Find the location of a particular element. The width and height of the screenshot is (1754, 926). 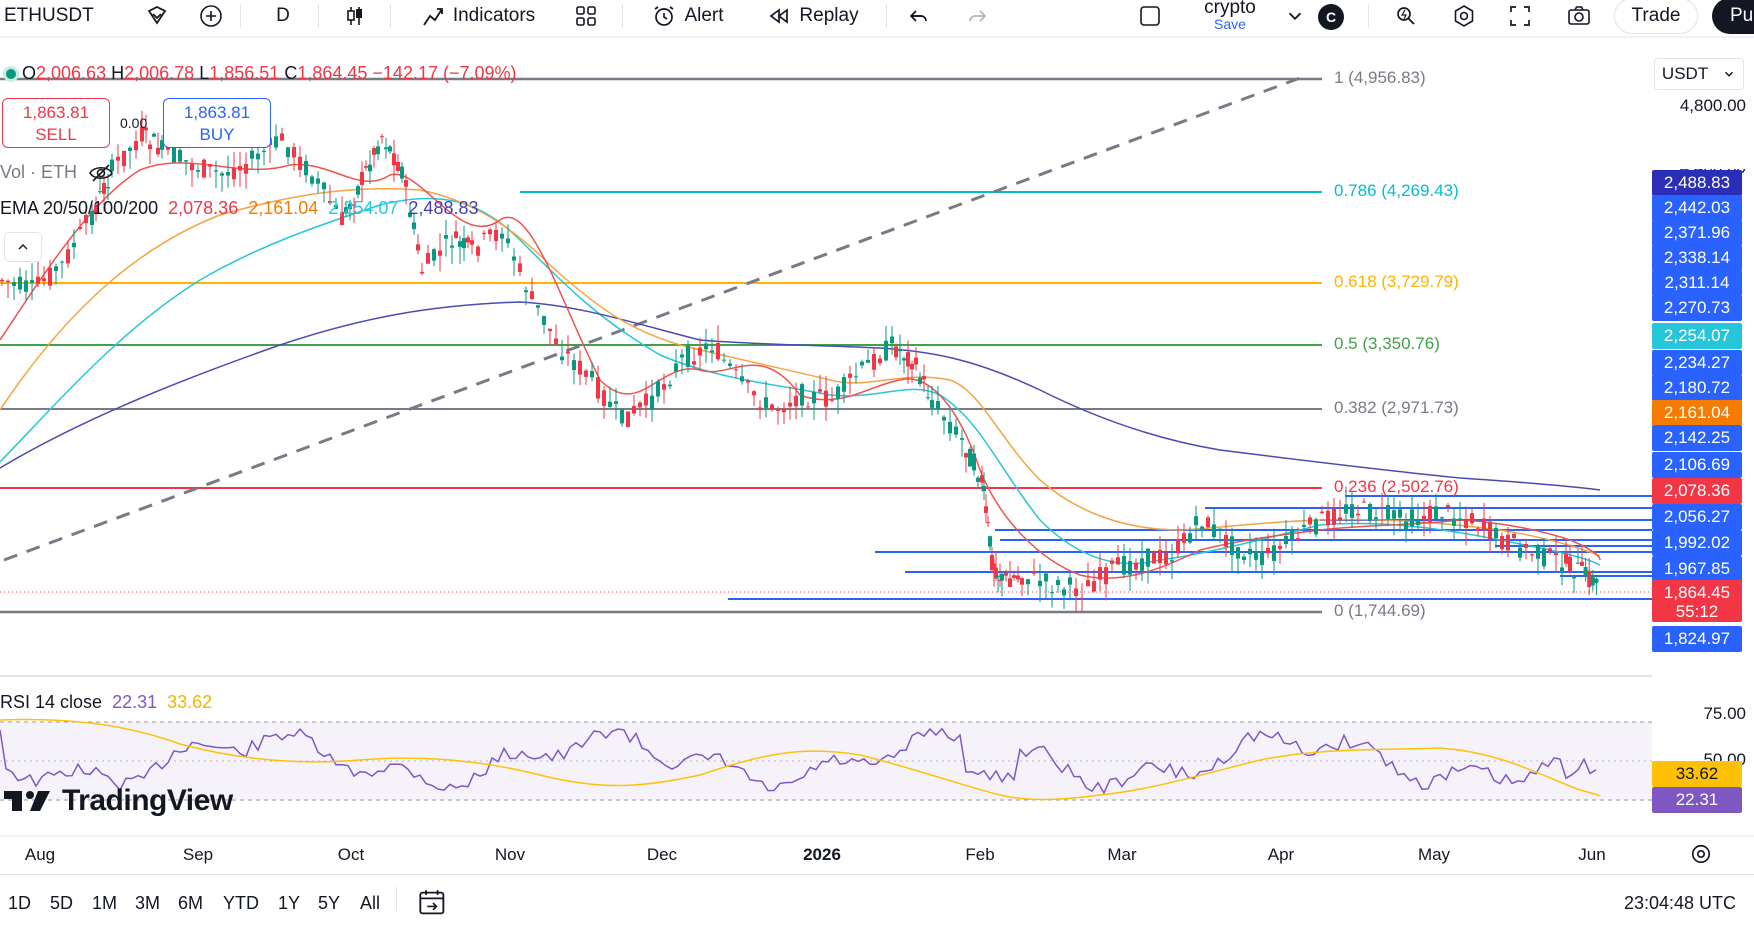

time-axis-label: Nov is located at coordinates (510, 854).